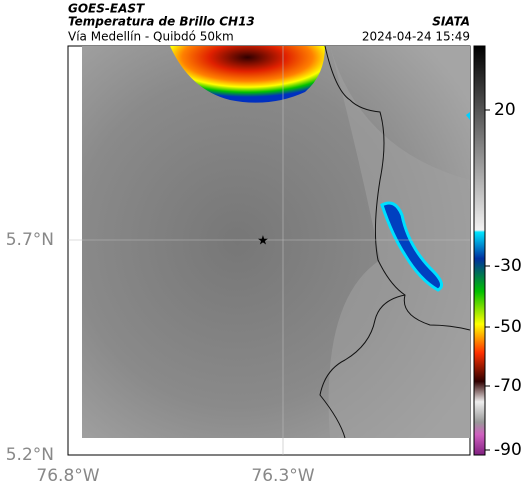  Describe the element at coordinates (263, 241) in the screenshot. I see `city-marker: ★` at that location.